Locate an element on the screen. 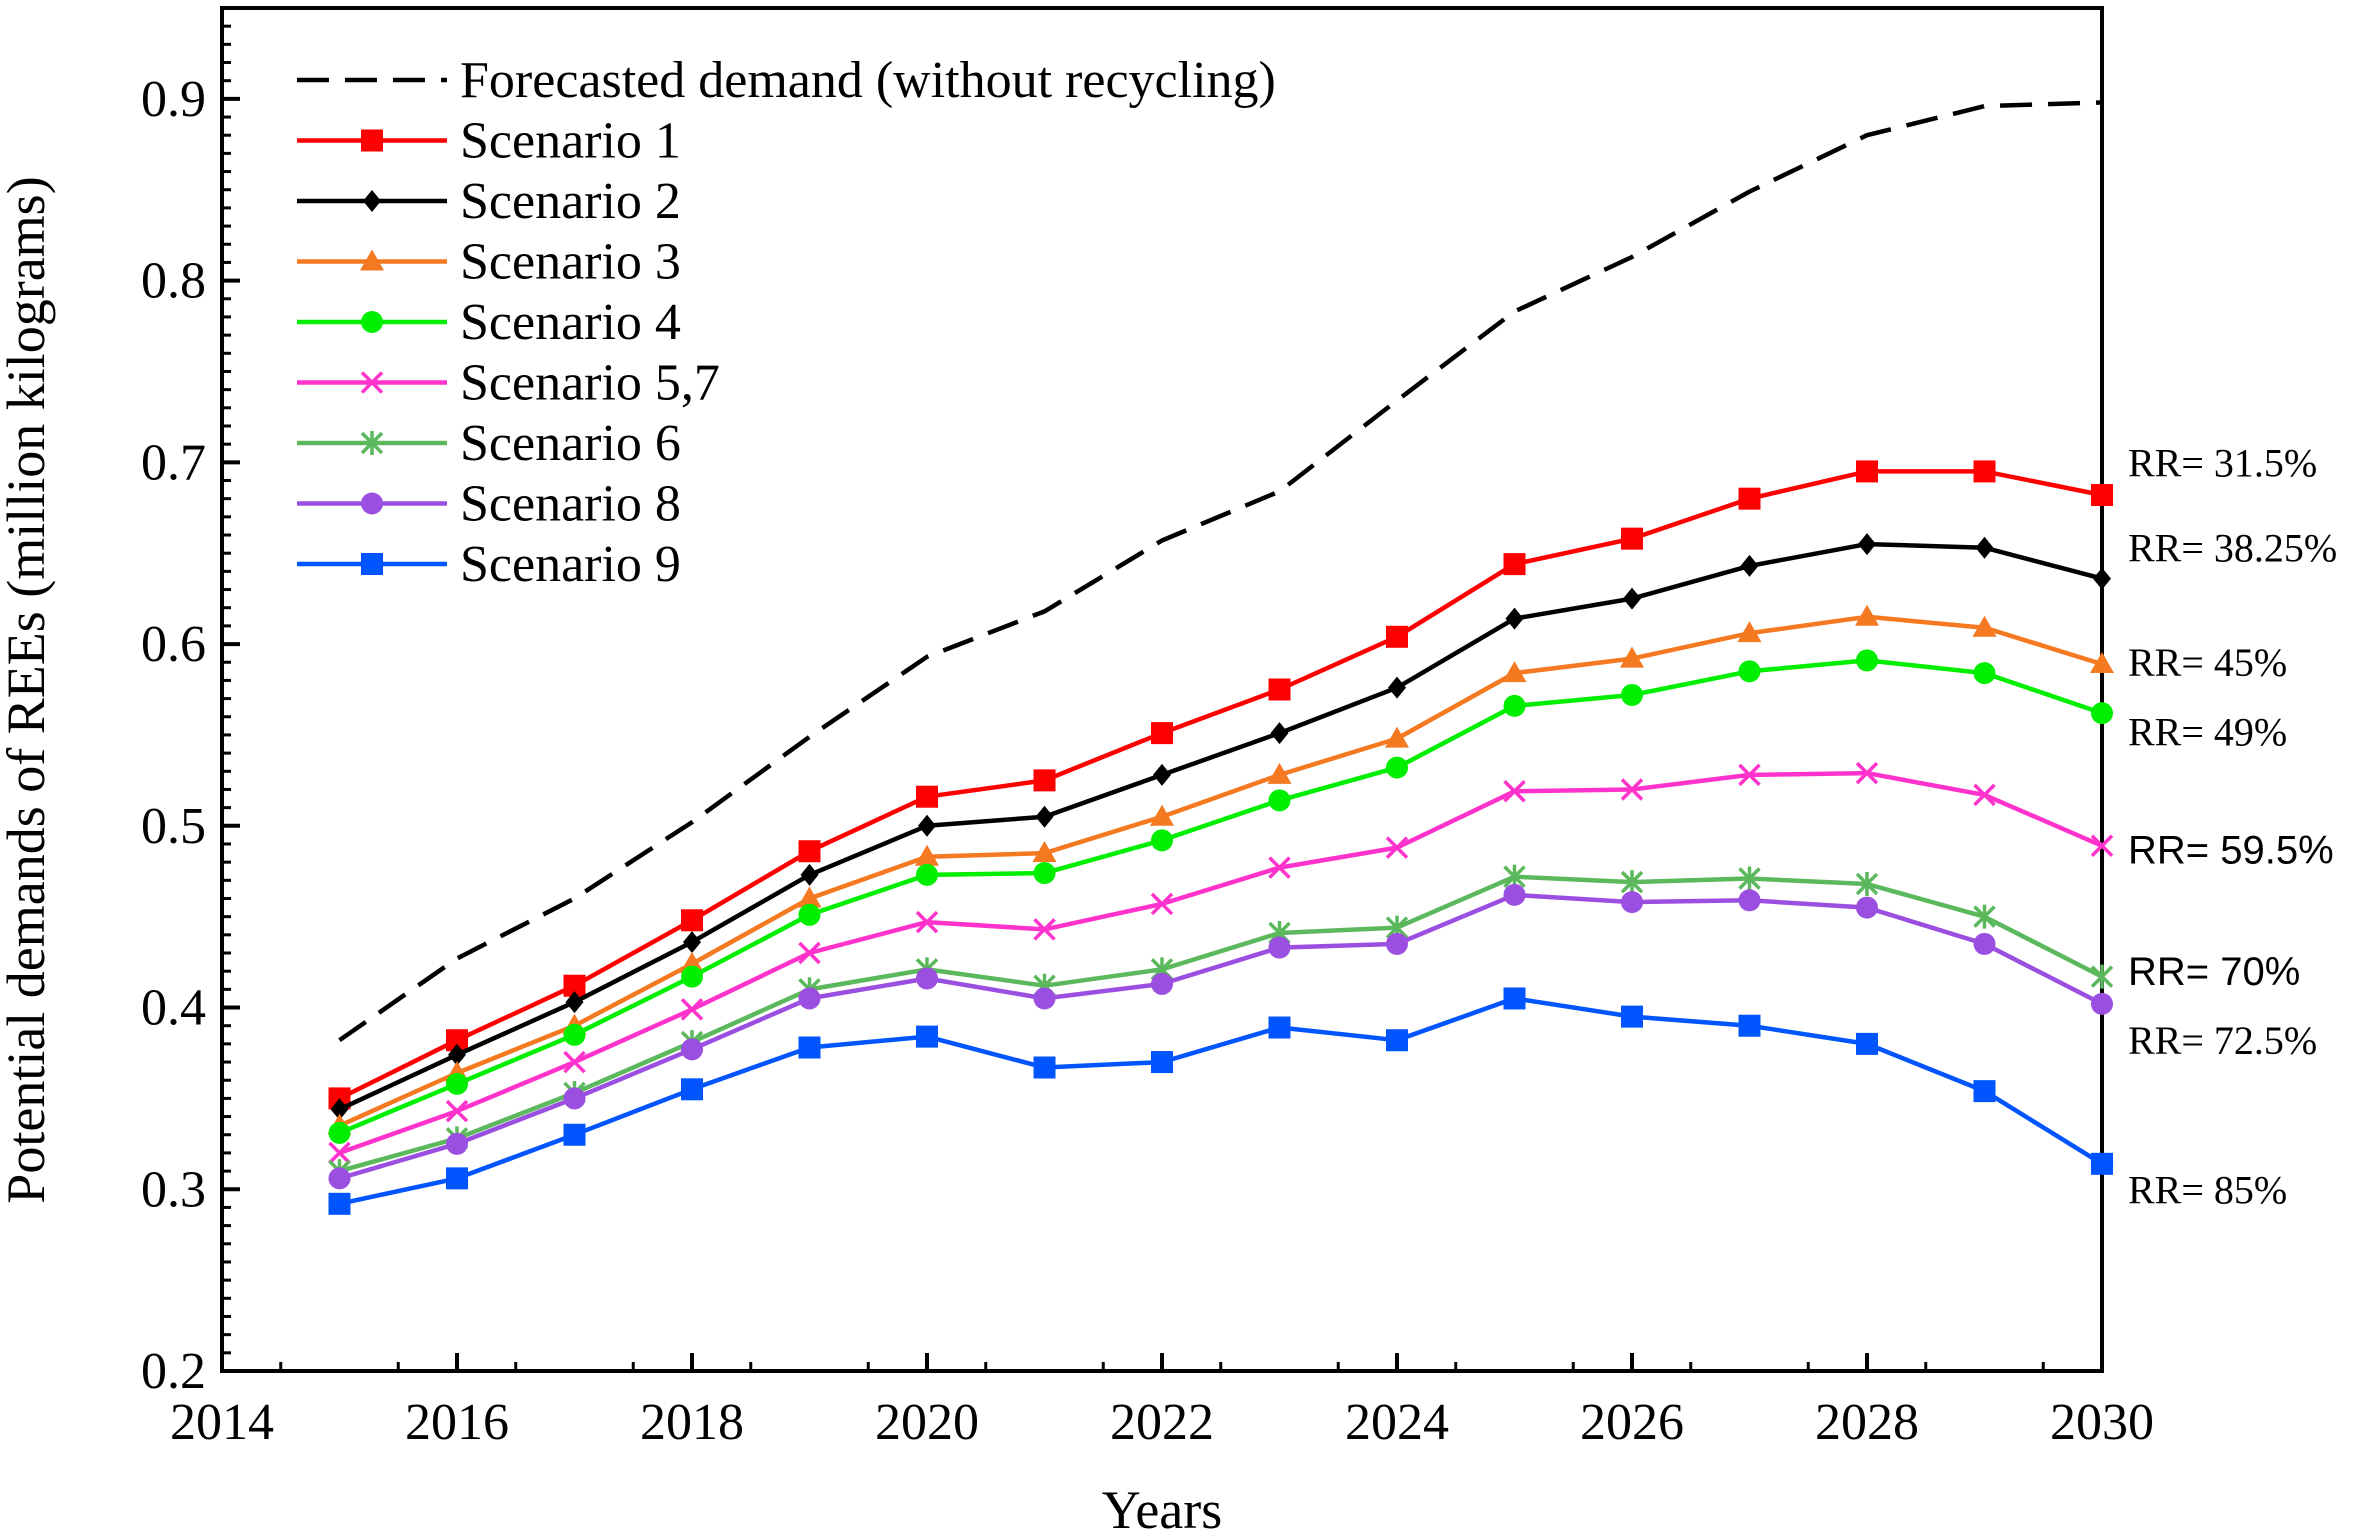 The image size is (2370, 1540). series-line is located at coordinates (1221, 1101).